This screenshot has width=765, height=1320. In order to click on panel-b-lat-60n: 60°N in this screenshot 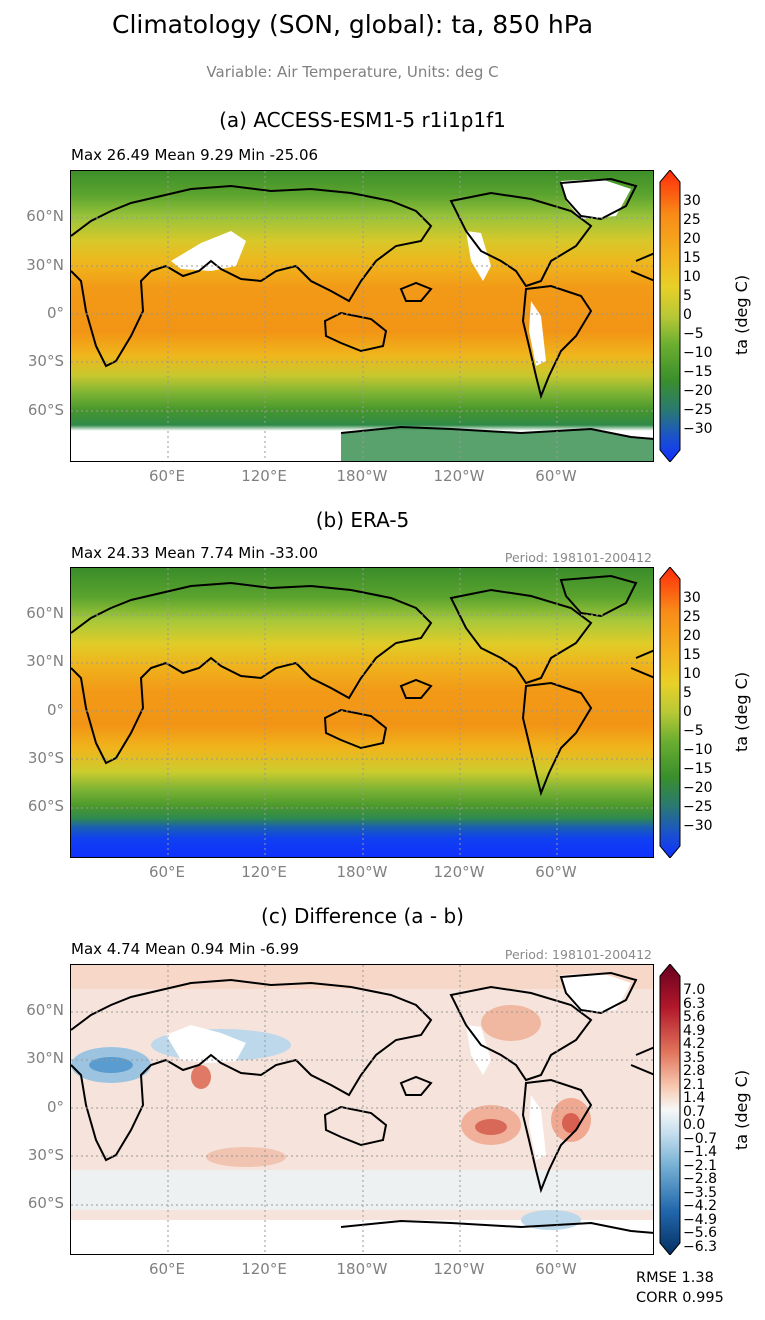, I will do `click(45, 613)`.